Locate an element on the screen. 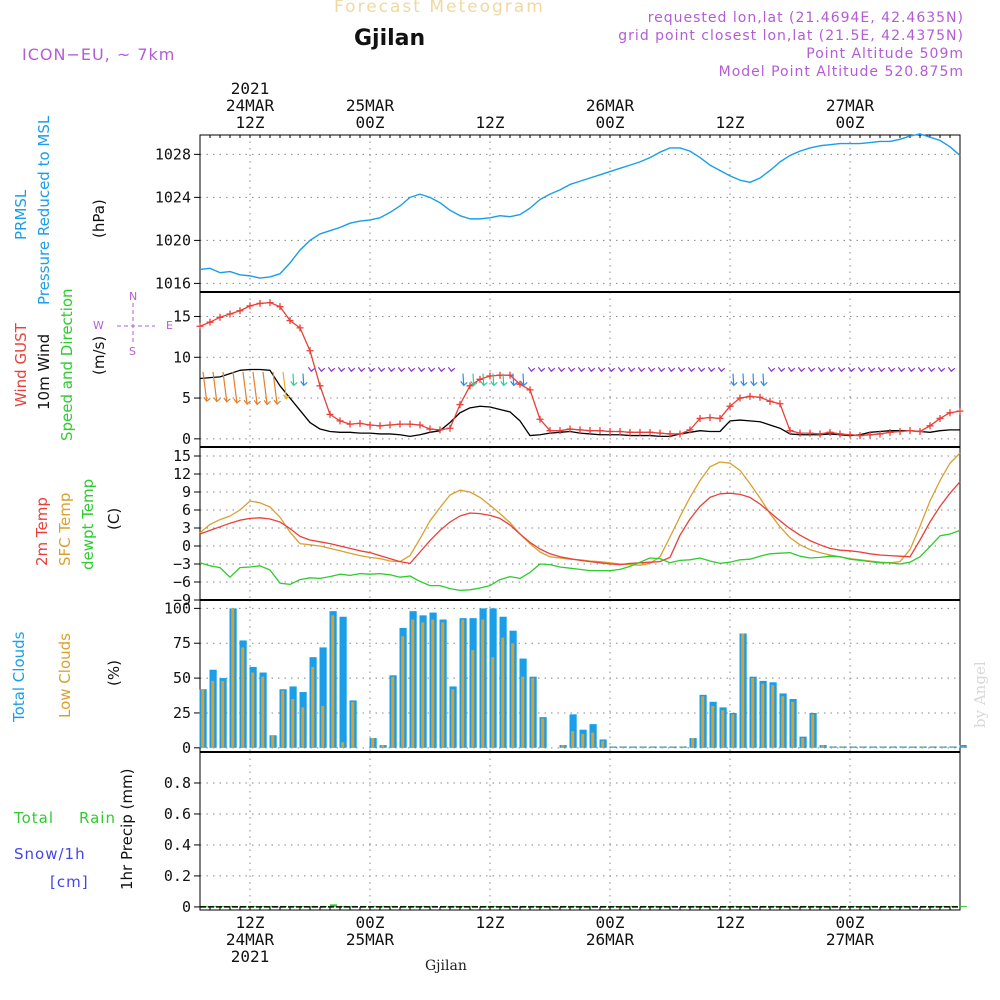 The width and height of the screenshot is (1000, 1000). clouds-ytick-label: 100 is located at coordinates (177, 608).